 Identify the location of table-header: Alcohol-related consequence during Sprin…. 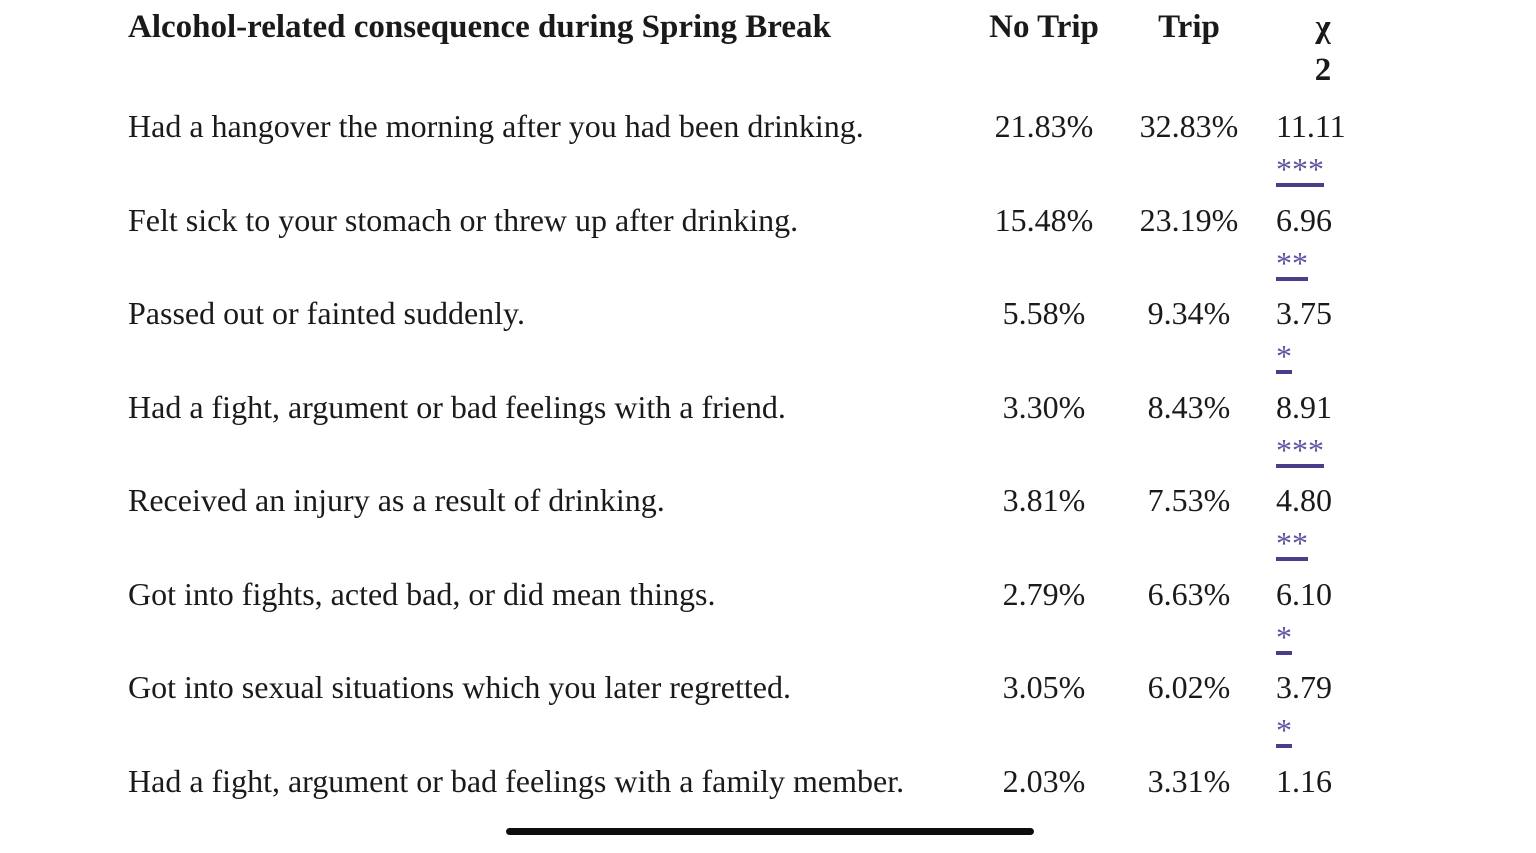
(755, 52).